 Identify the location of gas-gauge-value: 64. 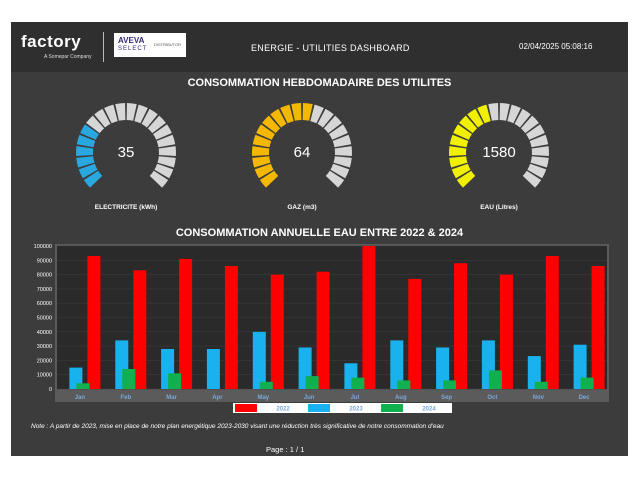
(302, 152).